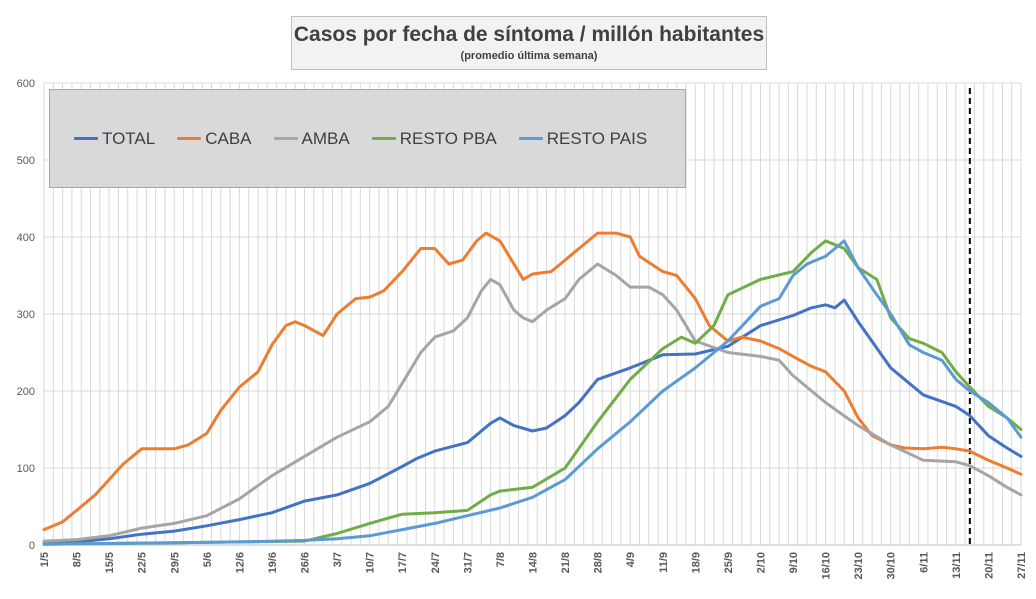 The width and height of the screenshot is (1036, 599). I want to click on y-tick-label: 100, so click(26, 469).